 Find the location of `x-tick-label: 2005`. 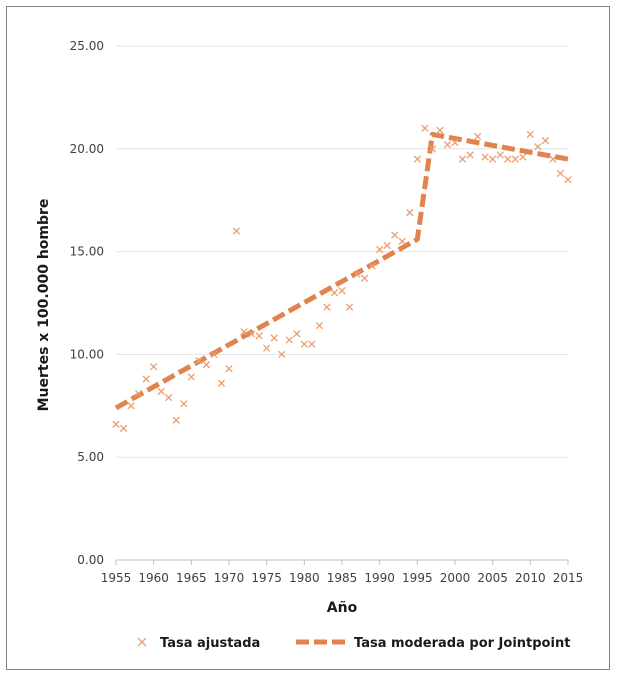

x-tick-label: 2005 is located at coordinates (492, 578).